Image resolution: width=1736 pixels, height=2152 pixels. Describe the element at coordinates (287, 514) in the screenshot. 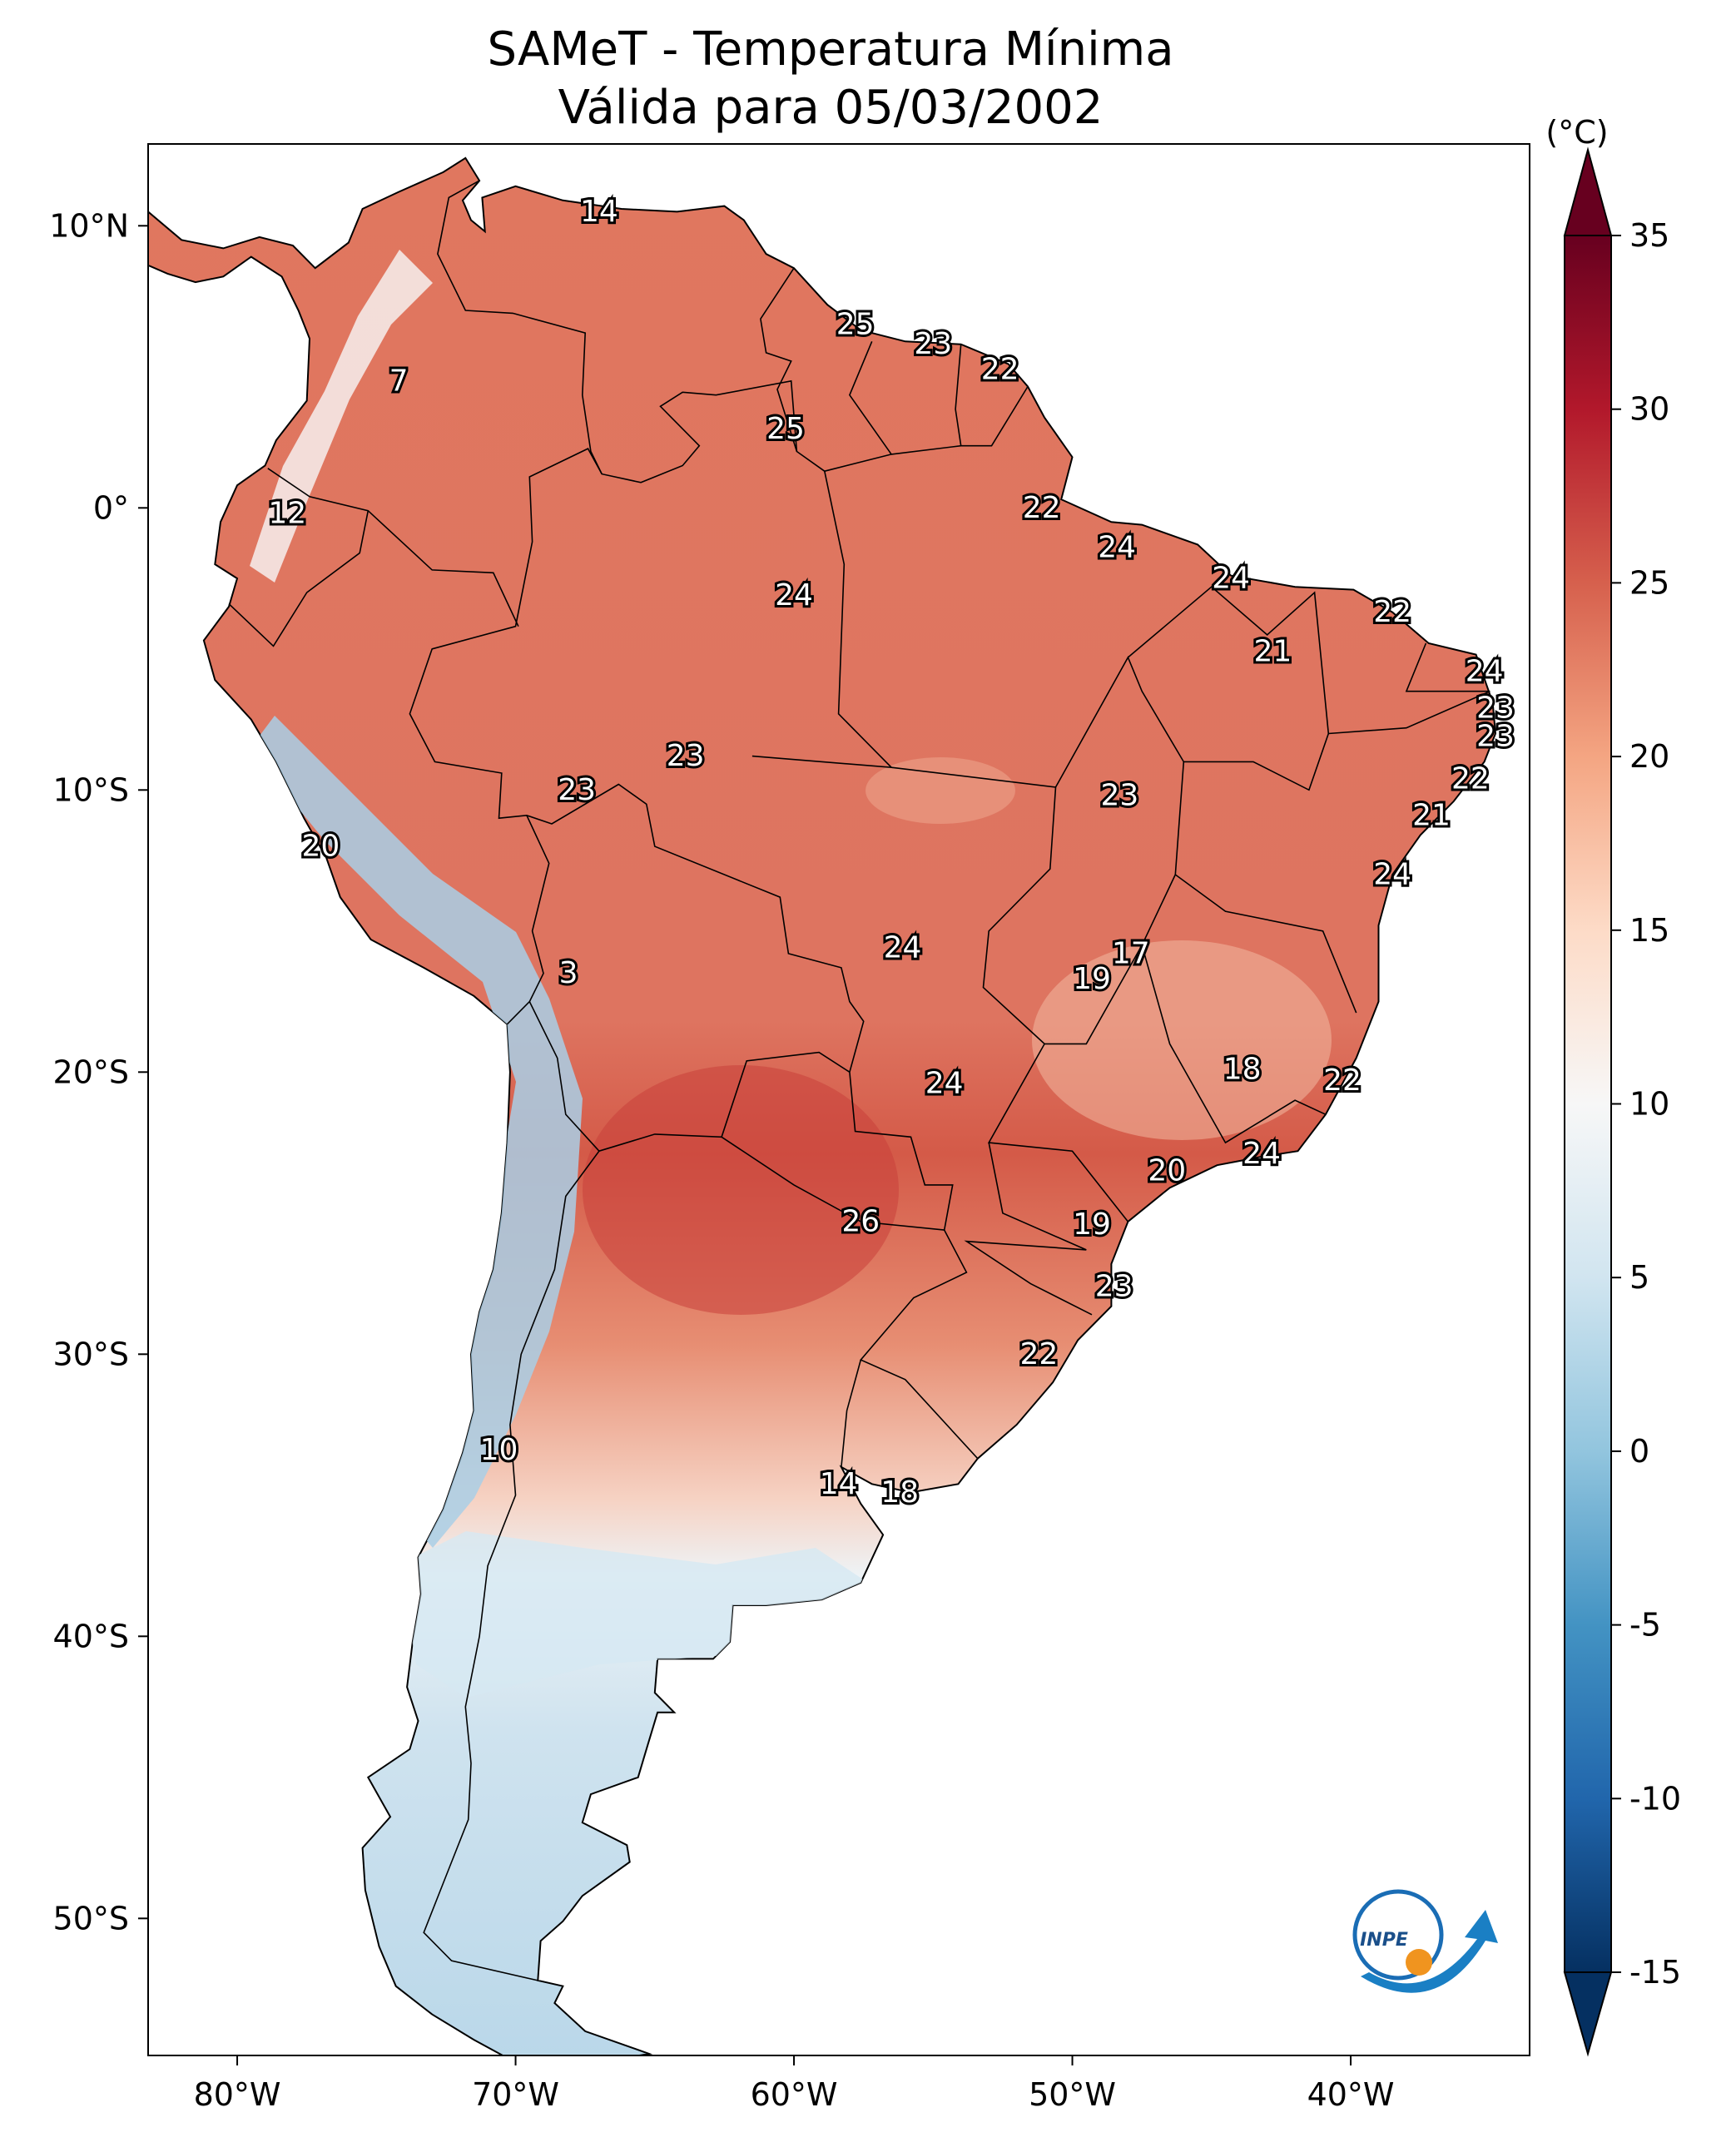

I see `station-value: 12` at that location.